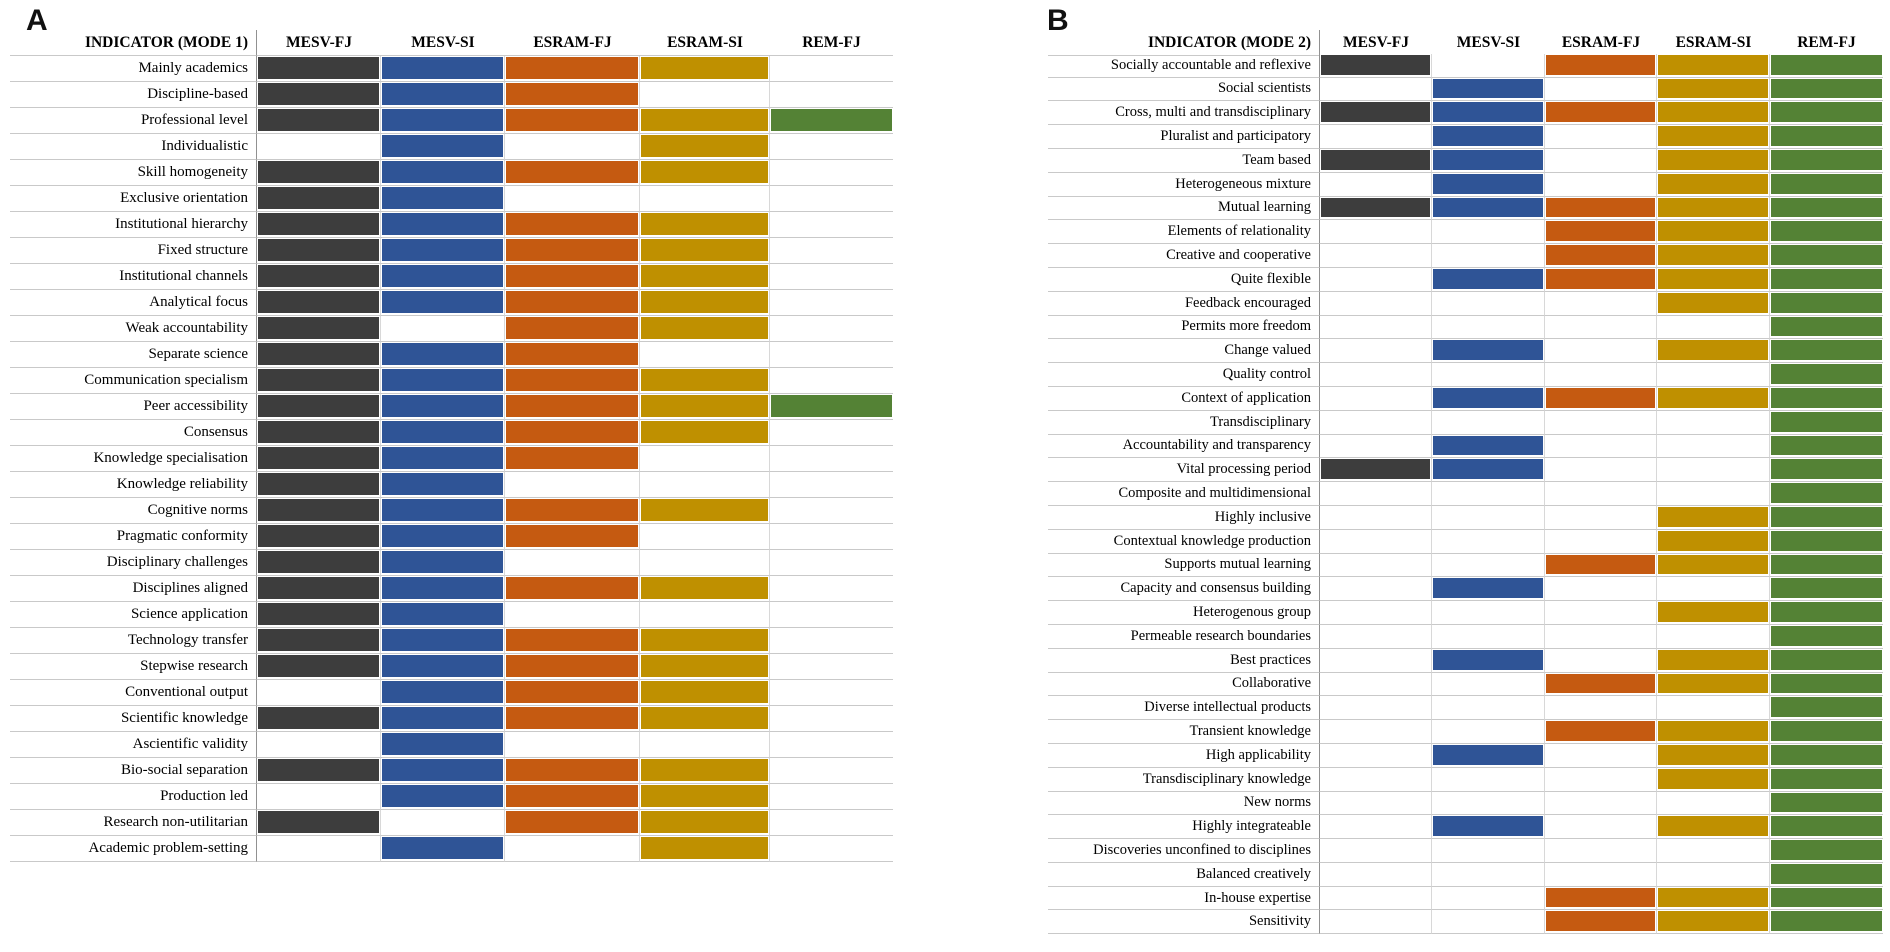 This screenshot has height=952, width=1890. I want to click on row-label: Research non-utilitarian, so click(133, 823).